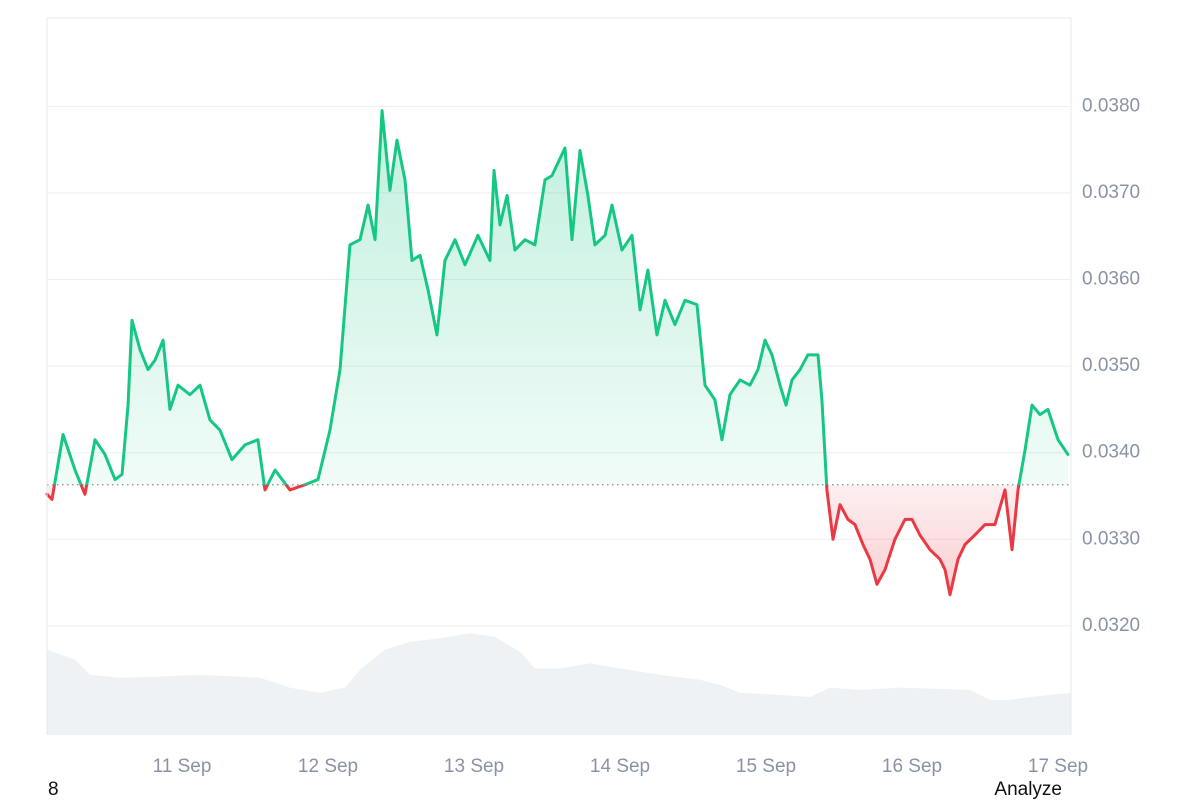 The width and height of the screenshot is (1200, 800). What do you see at coordinates (1058, 766) in the screenshot?
I see `x-tick-label: 17 Sep` at bounding box center [1058, 766].